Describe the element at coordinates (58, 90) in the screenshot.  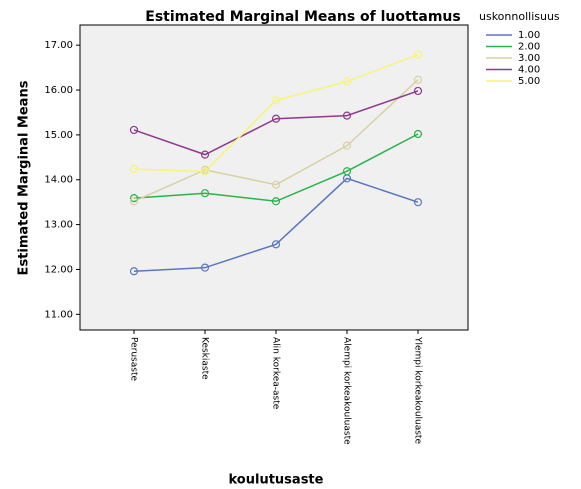
I see `y-tick-label: 16.00` at that location.